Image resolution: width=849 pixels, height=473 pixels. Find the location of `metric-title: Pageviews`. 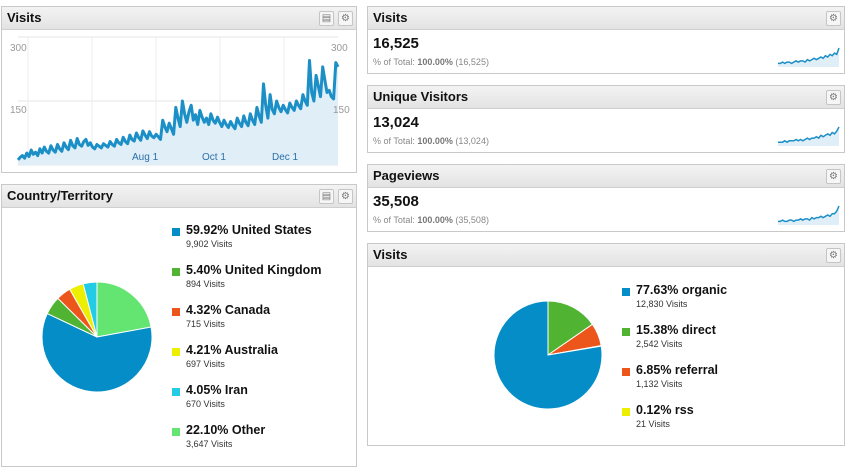

metric-title: Pageviews is located at coordinates (406, 175).